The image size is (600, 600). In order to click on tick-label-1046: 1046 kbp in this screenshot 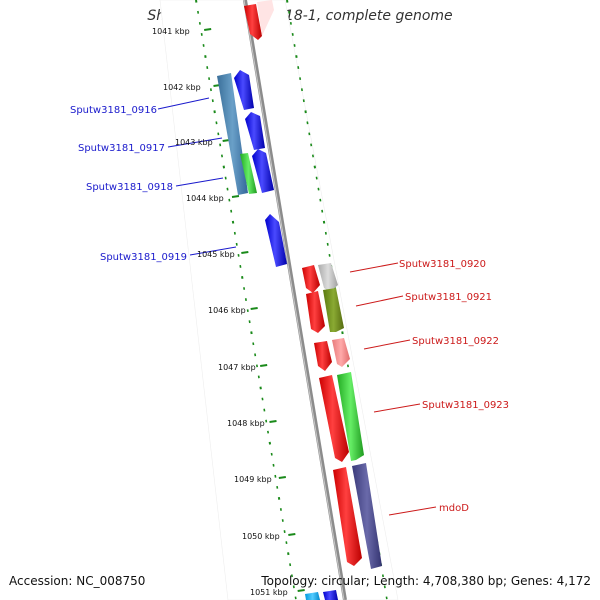, I will do `click(227, 310)`.